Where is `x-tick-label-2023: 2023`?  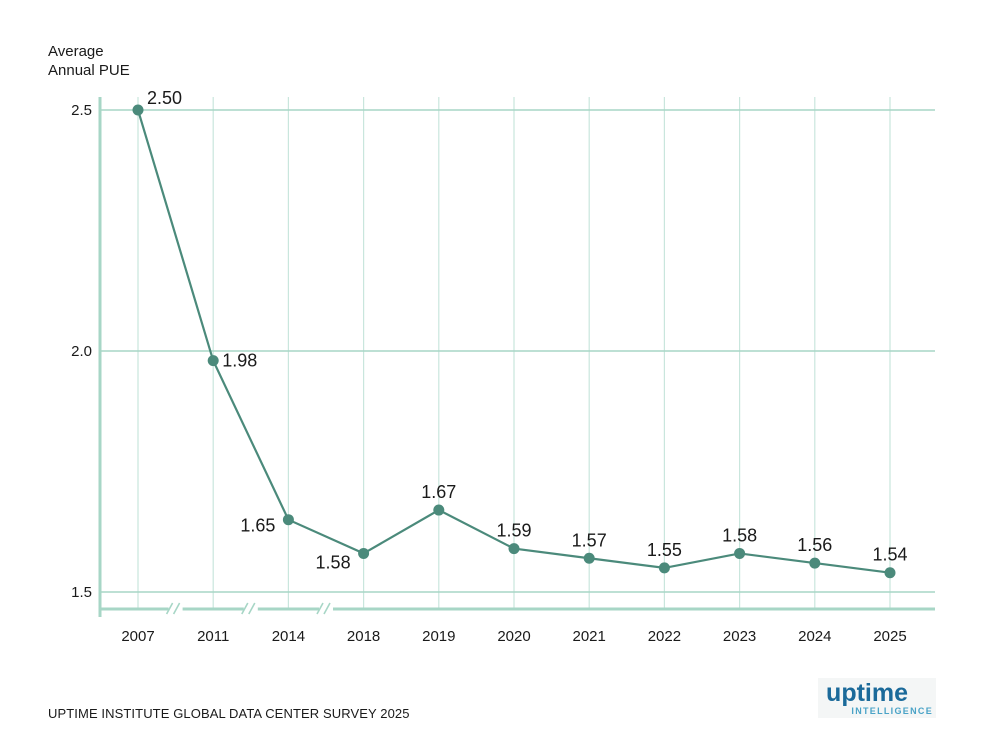
x-tick-label-2023: 2023 is located at coordinates (739, 636).